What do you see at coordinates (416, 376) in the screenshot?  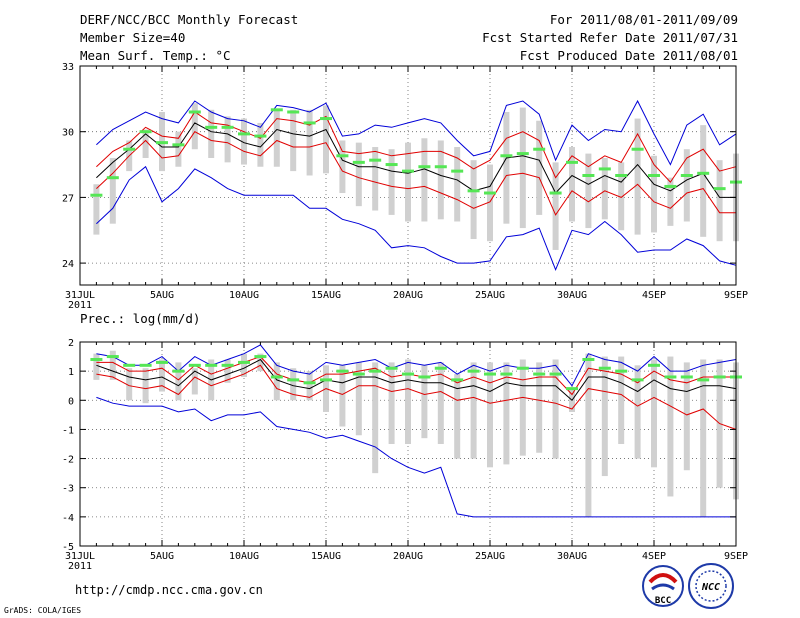 I see `upper-sd-line` at bounding box center [416, 376].